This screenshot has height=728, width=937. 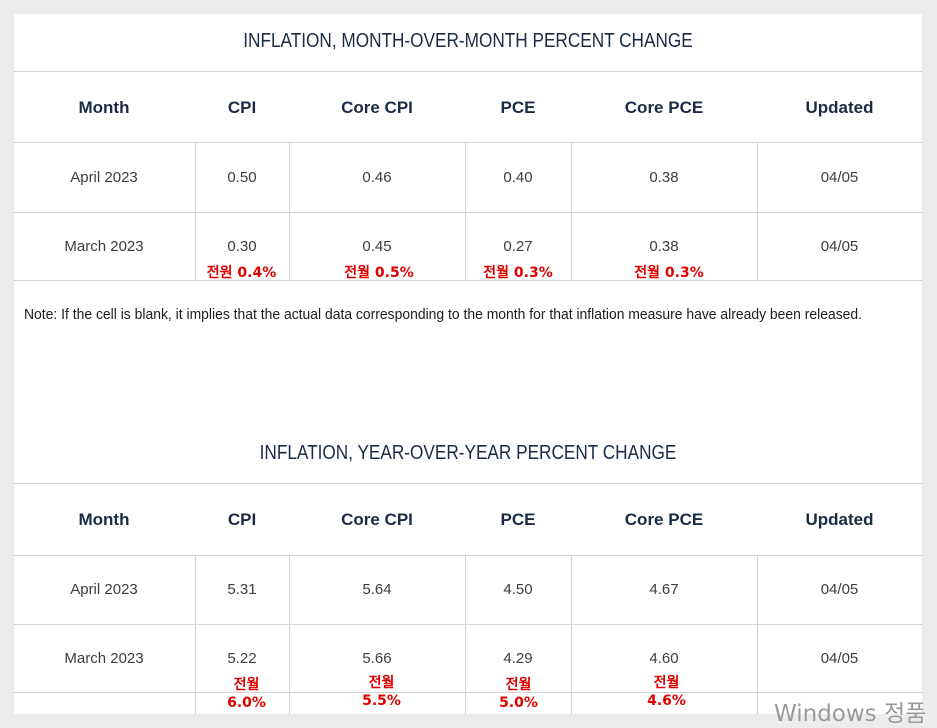 I want to click on yoy-row2-updated: 04/05, so click(x=839, y=658).